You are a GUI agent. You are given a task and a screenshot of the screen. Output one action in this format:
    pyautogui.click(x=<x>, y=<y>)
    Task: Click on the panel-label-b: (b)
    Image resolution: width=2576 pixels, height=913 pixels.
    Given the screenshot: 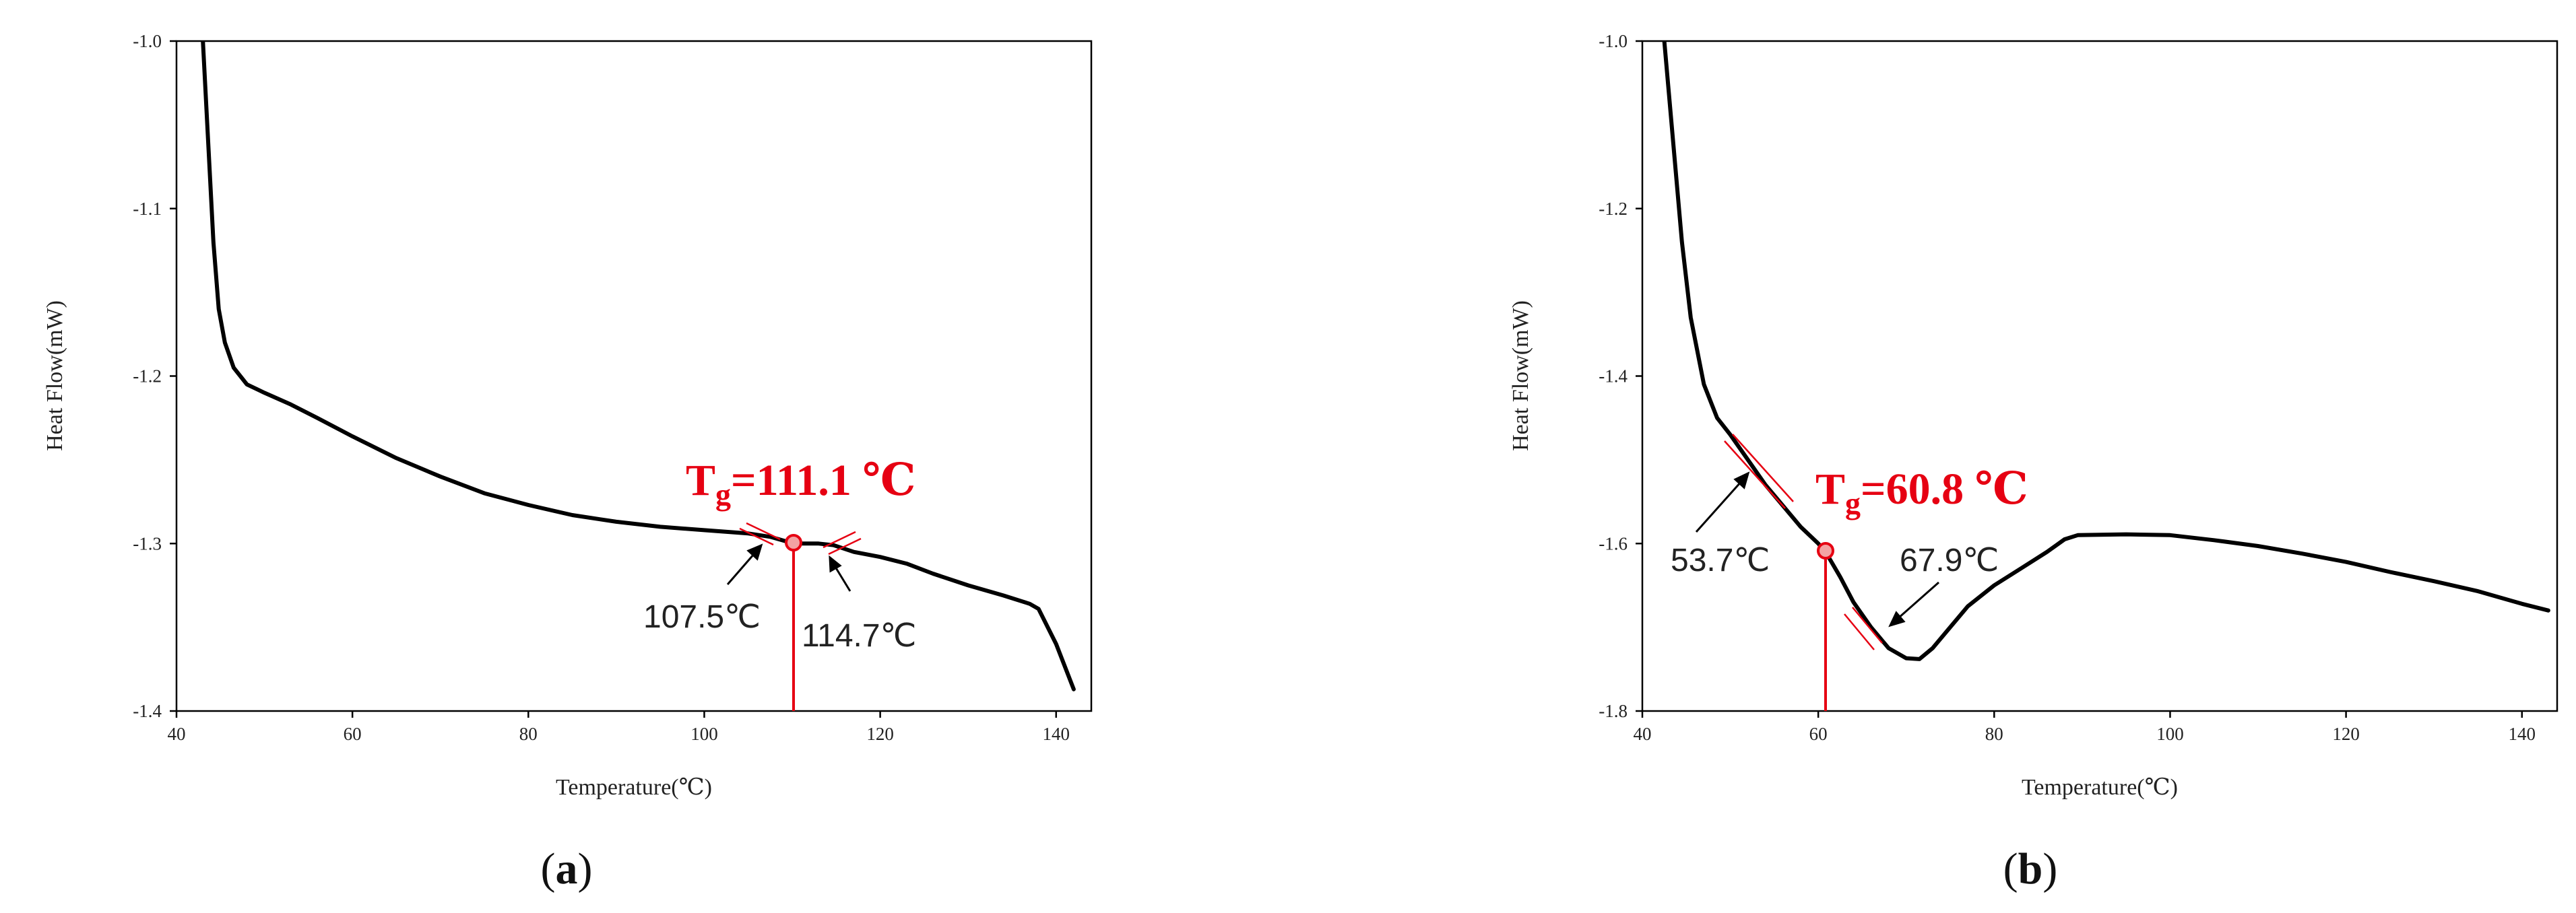 What is the action you would take?
    pyautogui.click(x=2031, y=869)
    